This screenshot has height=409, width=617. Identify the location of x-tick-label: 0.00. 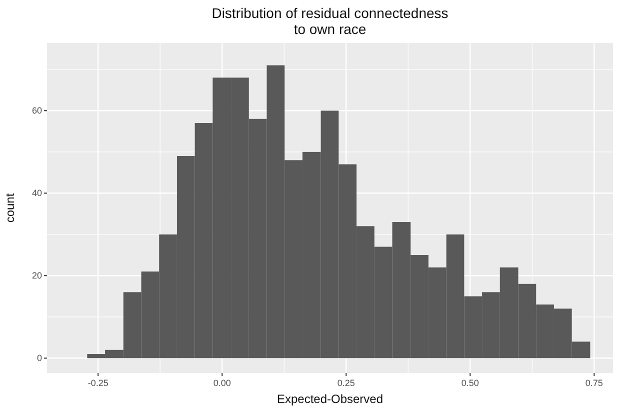
(222, 383).